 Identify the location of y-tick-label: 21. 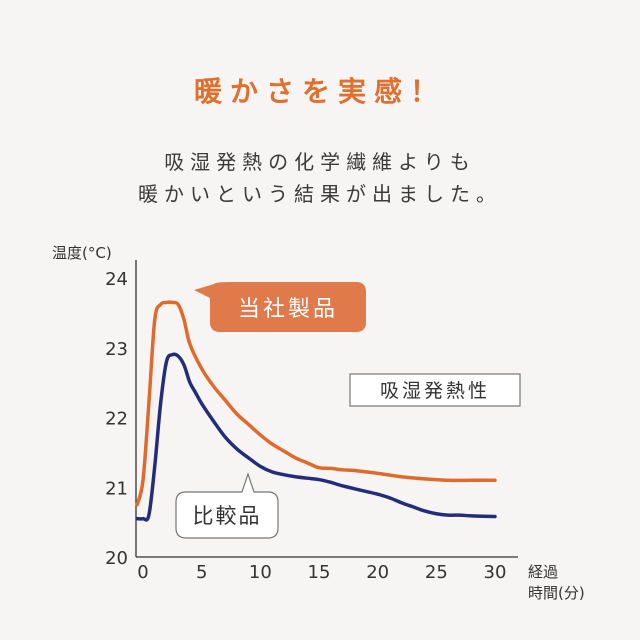
(116, 488).